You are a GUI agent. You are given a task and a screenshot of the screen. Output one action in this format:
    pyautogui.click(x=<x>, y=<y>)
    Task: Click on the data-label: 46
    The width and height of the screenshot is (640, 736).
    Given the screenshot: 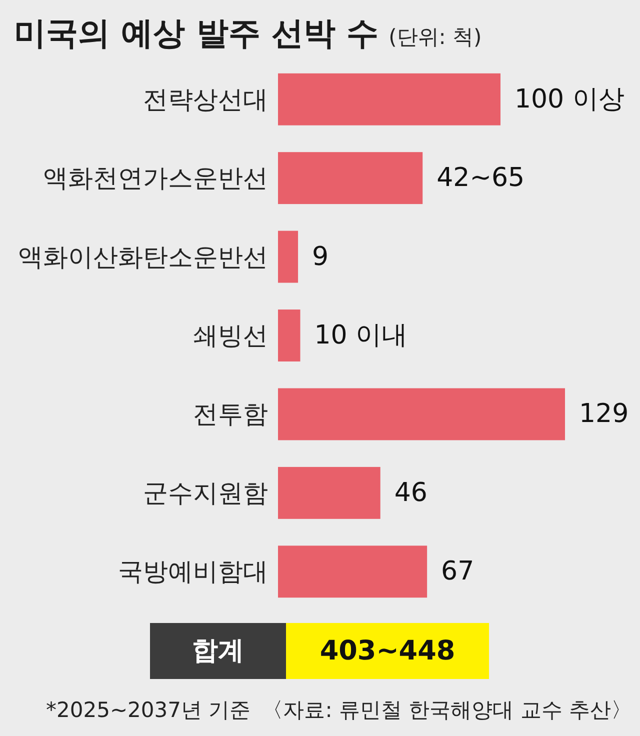 What is the action you would take?
    pyautogui.click(x=411, y=493)
    